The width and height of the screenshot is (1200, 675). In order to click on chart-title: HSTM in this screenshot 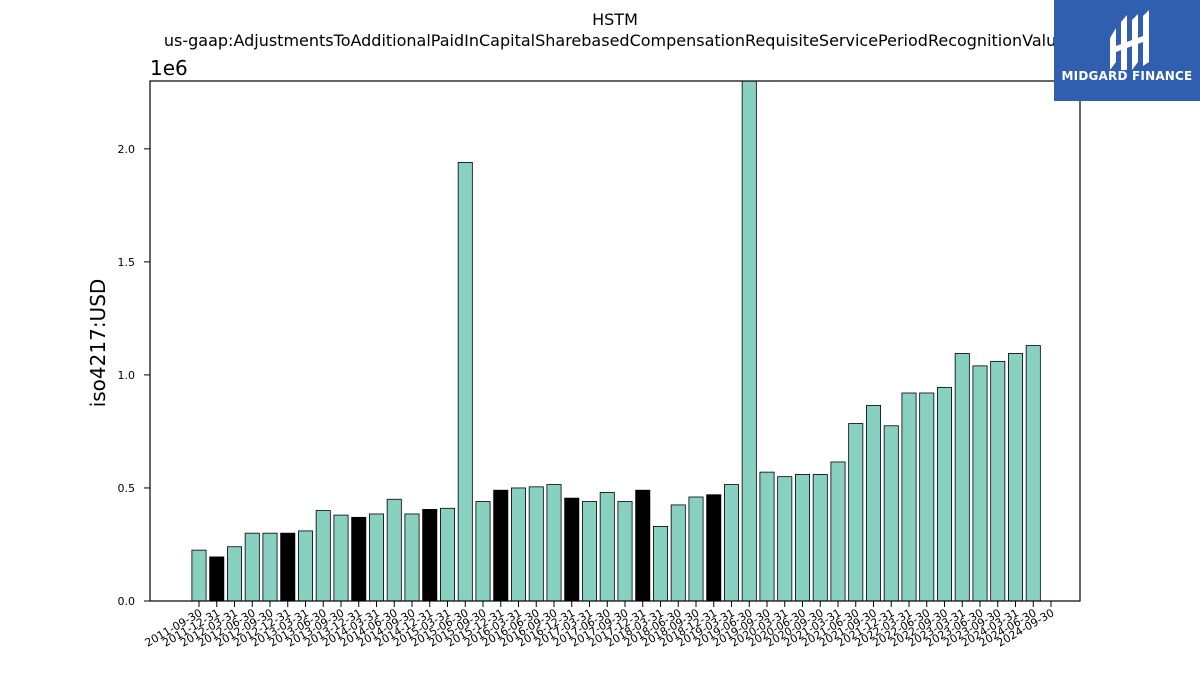, I will do `click(615, 19)`.